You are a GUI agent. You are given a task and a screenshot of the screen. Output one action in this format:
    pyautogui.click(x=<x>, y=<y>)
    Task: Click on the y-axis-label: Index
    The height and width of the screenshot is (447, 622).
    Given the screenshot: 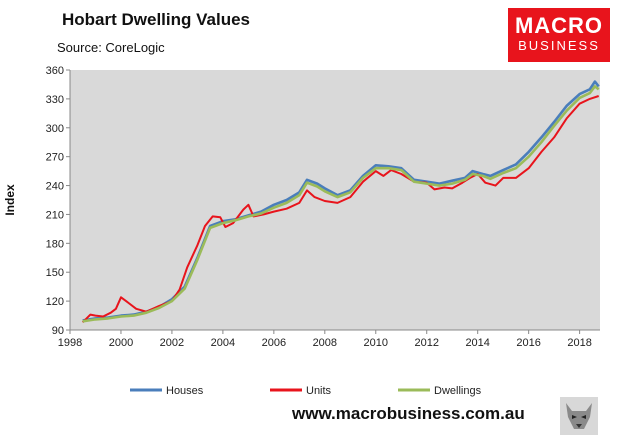 What is the action you would take?
    pyautogui.click(x=10, y=200)
    